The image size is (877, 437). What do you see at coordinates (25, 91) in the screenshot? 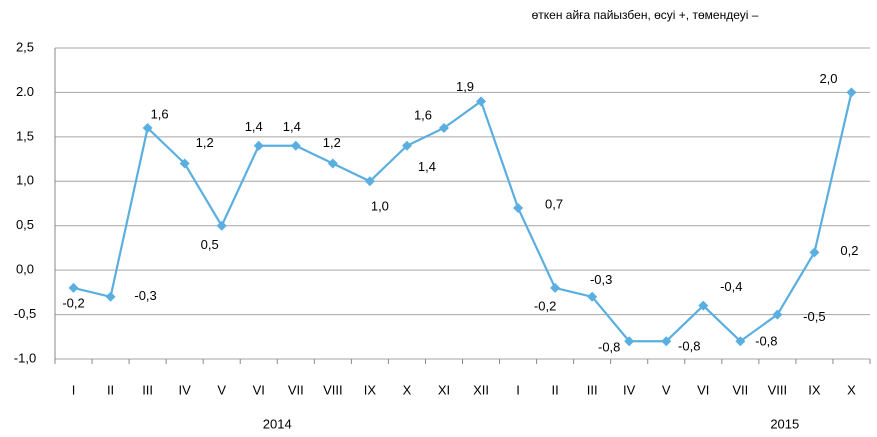
I see `y-tick-label: 2.0` at bounding box center [25, 91].